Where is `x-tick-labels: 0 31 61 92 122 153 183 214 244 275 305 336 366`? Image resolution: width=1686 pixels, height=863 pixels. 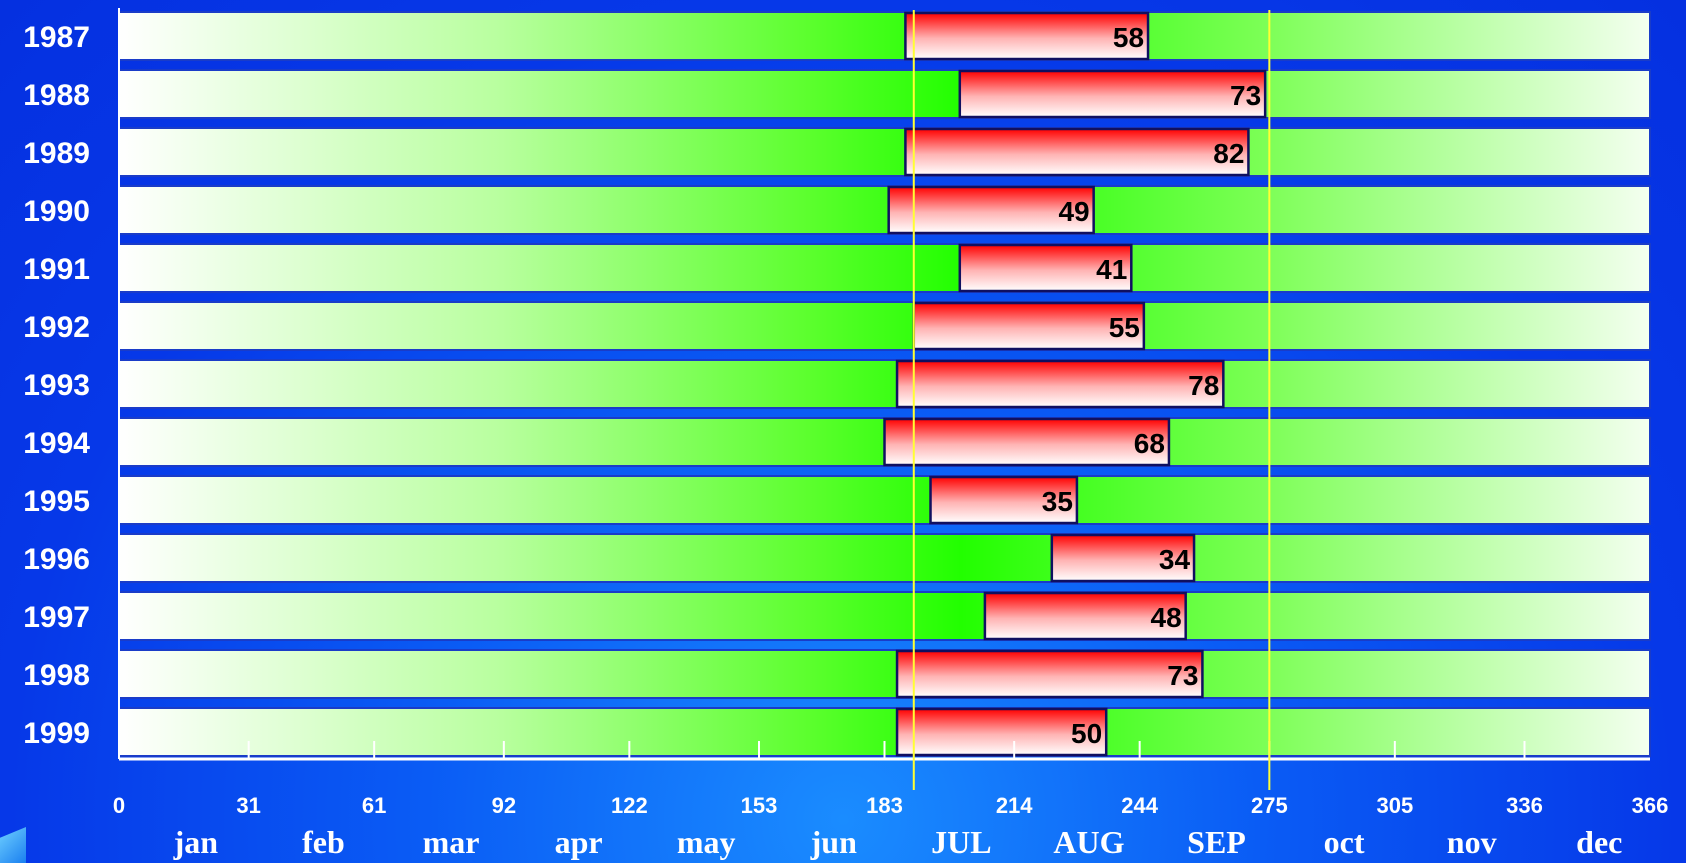
x-tick-labels: 0 31 61 92 122 153 183 214 244 275 305 336 366 is located at coordinates (890, 805).